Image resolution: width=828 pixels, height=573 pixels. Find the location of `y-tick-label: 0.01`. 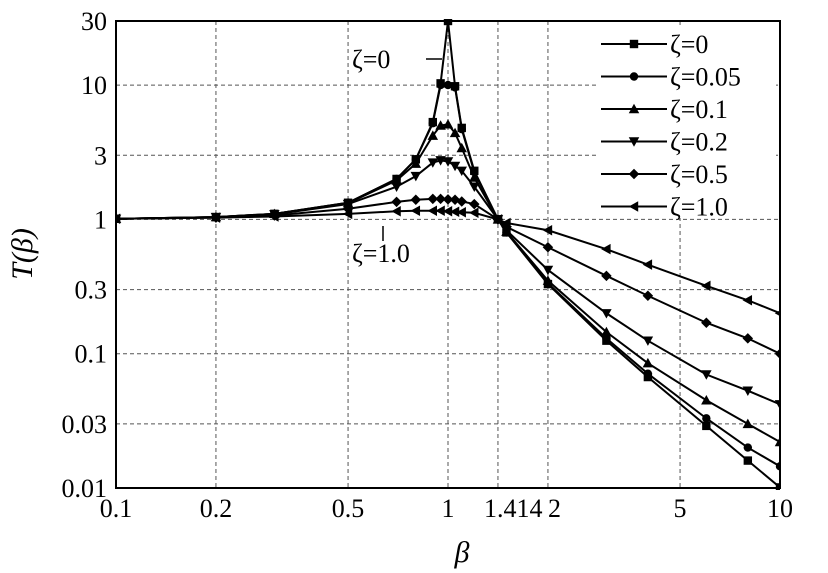

y-tick-label: 0.01 is located at coordinates (85, 488).